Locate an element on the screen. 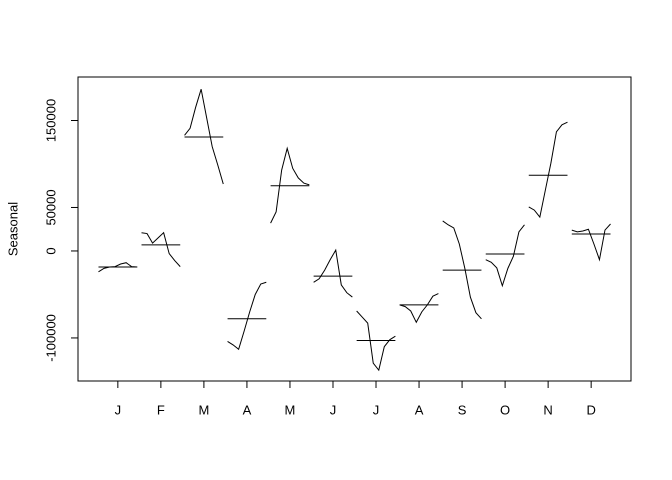  y-tick-label: 50000 is located at coordinates (50, 207).